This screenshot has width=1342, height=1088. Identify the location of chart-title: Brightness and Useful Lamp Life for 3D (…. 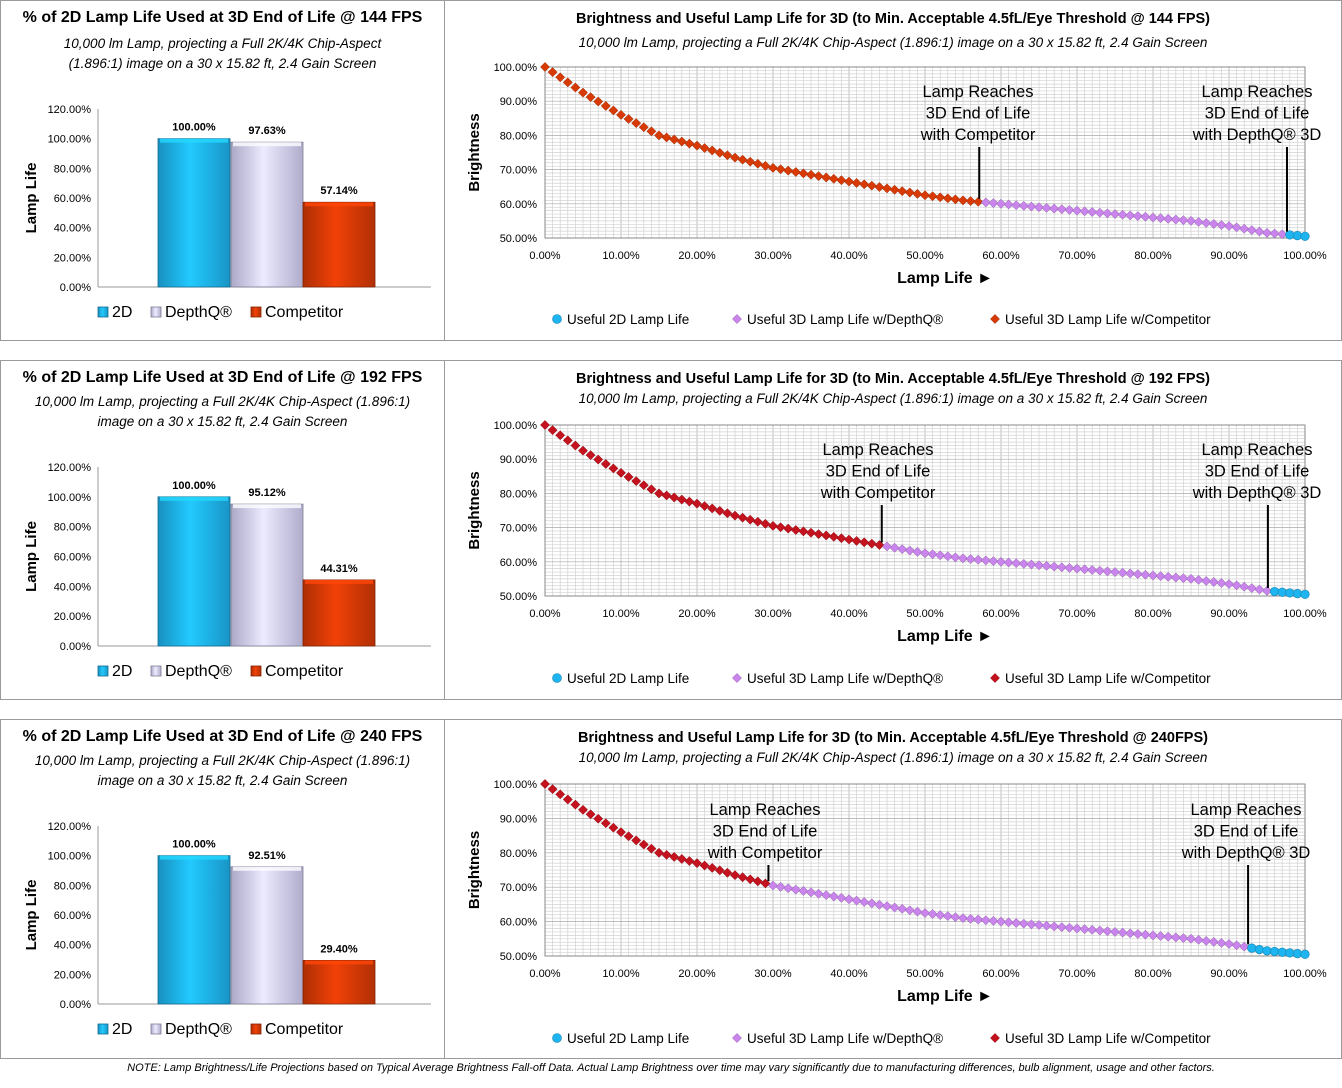
(893, 738).